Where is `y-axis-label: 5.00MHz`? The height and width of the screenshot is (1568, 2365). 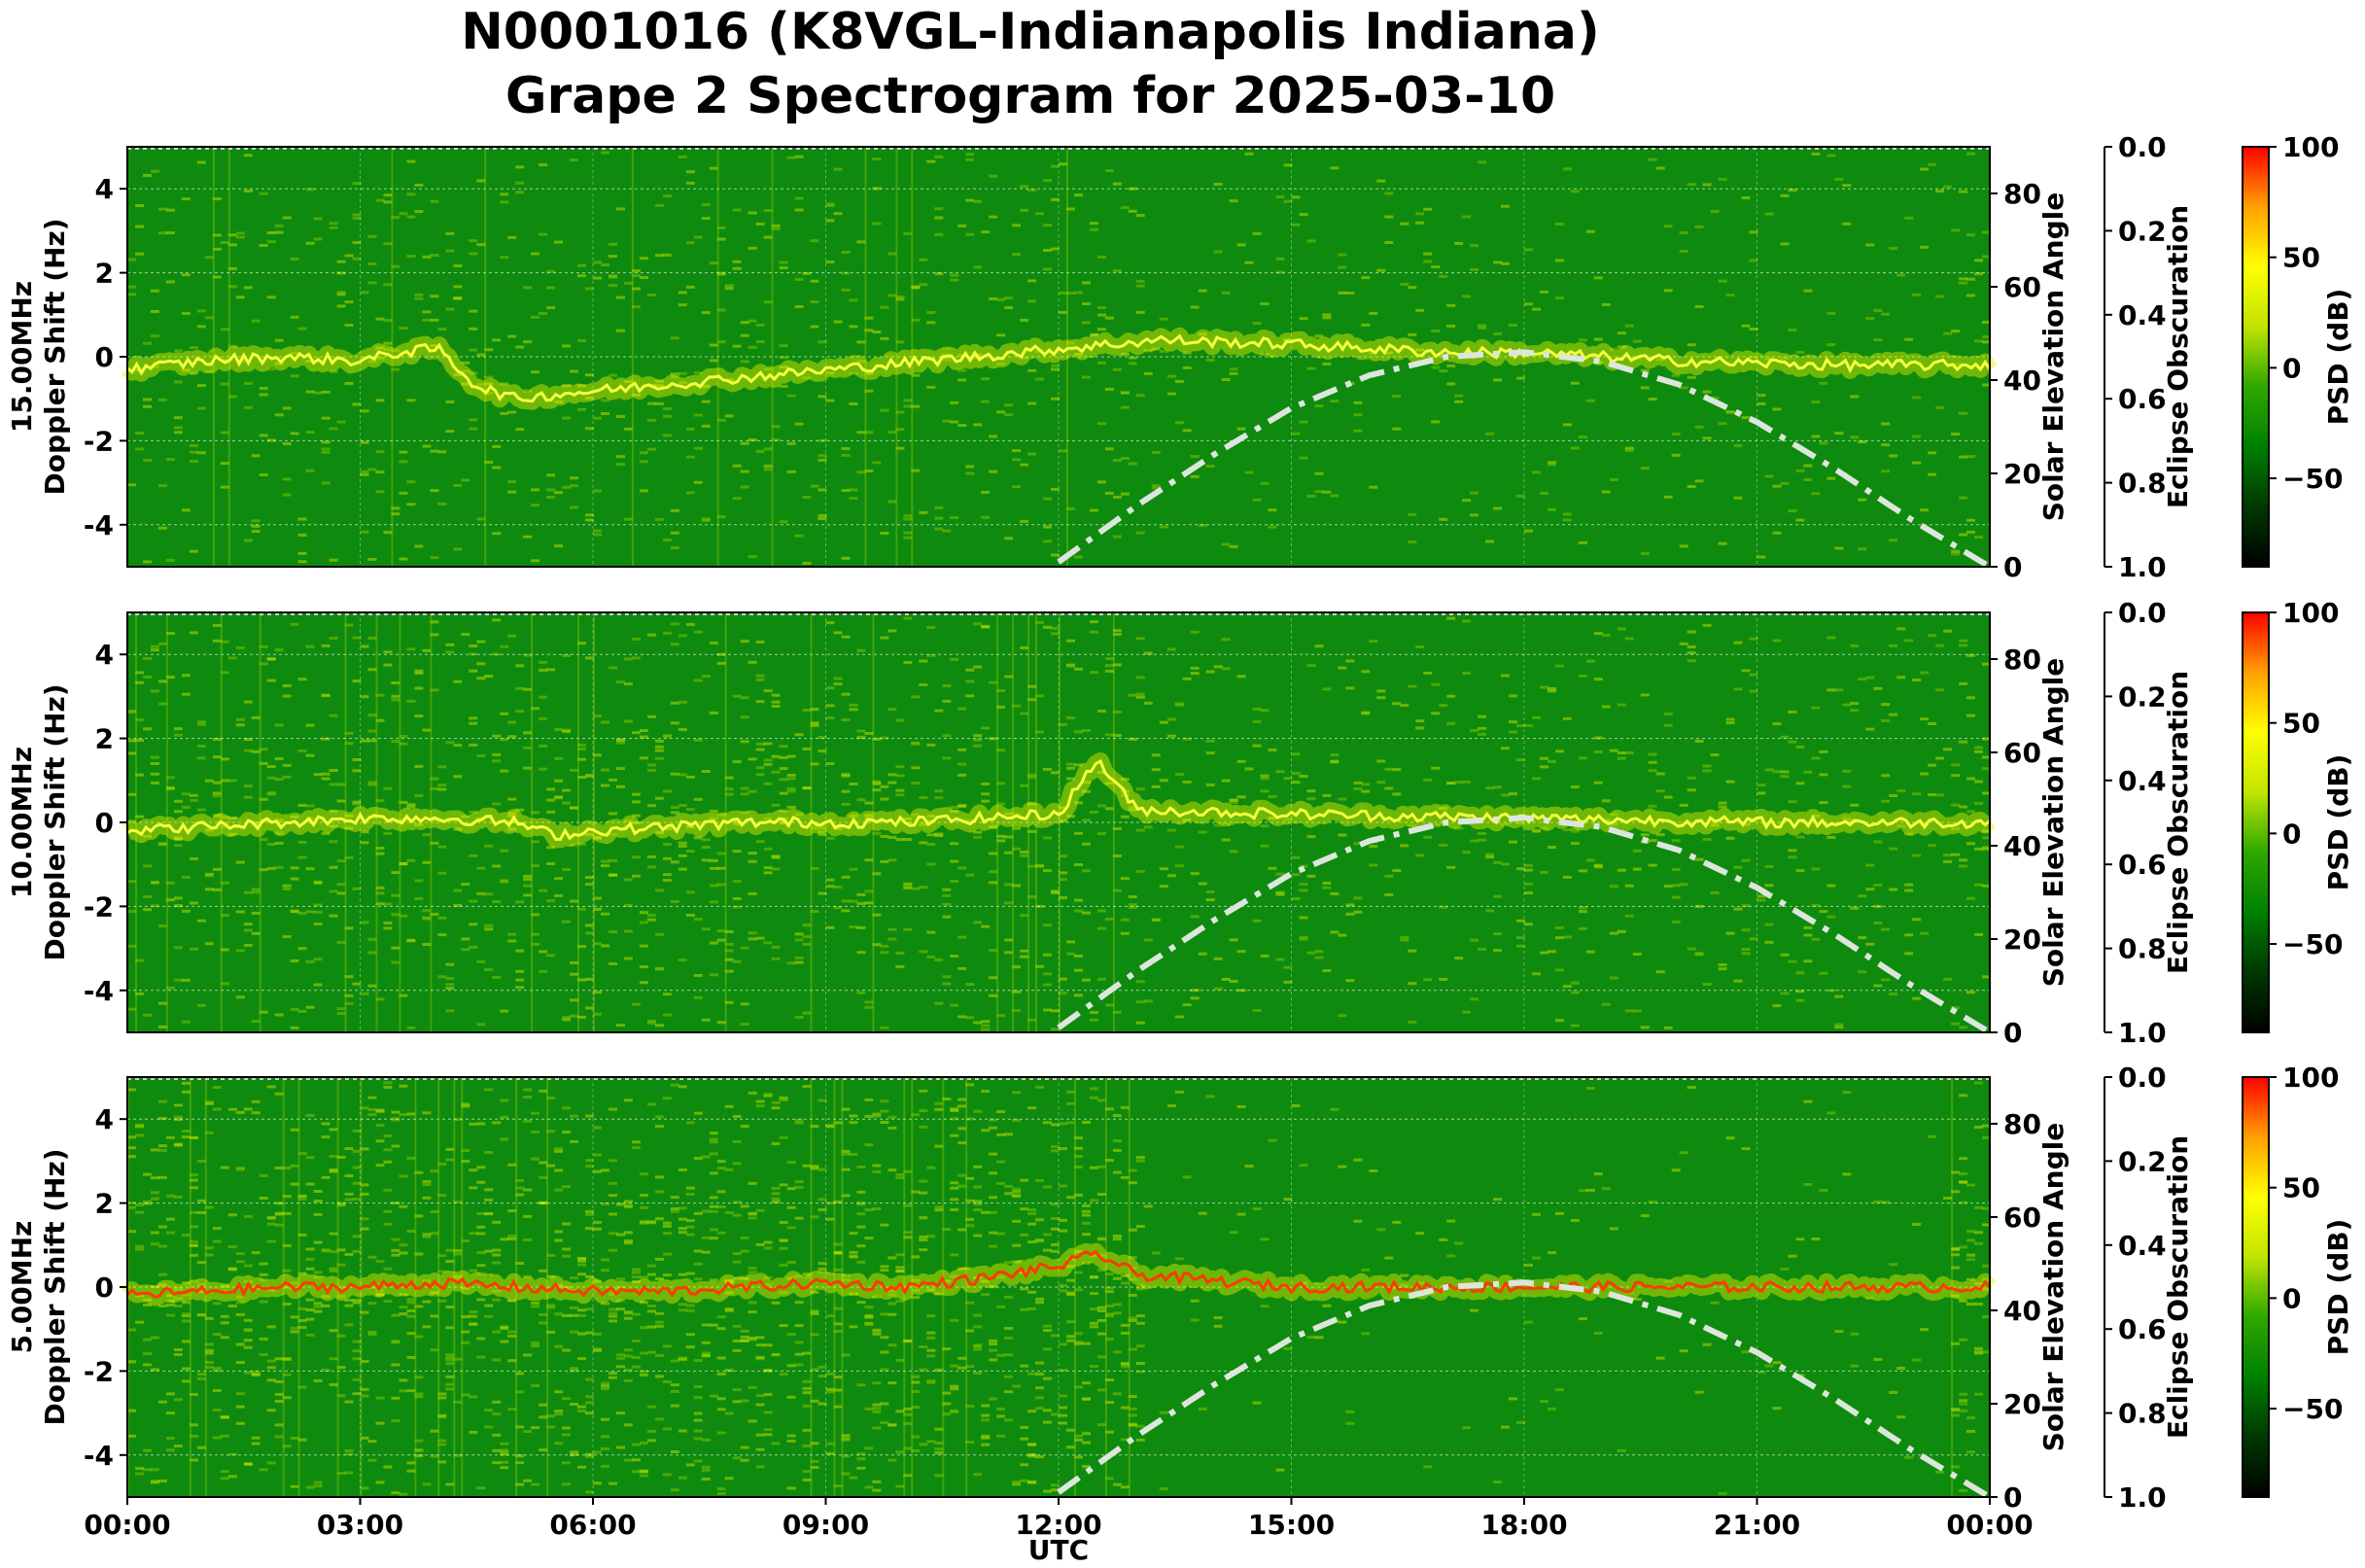 y-axis-label: 5.00MHz is located at coordinates (22, 1287).